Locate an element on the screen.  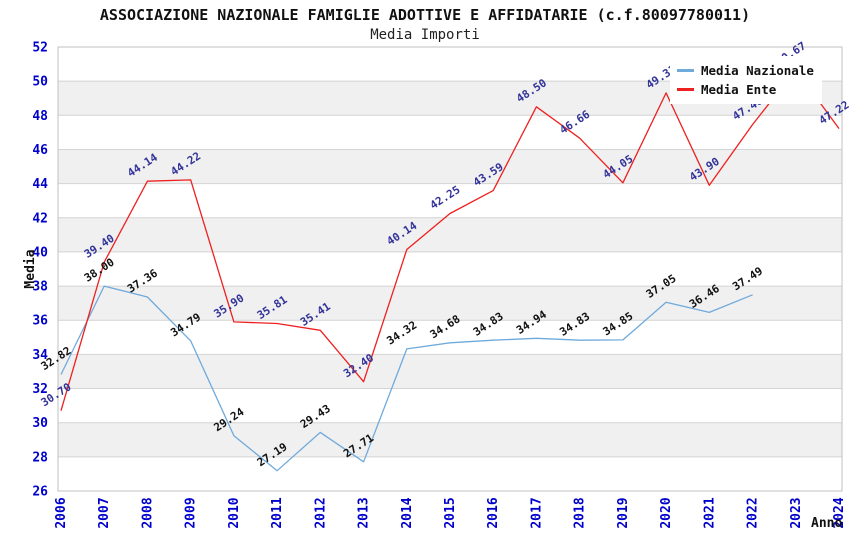
x-tick-label: 2018 is located at coordinates (580, 512).